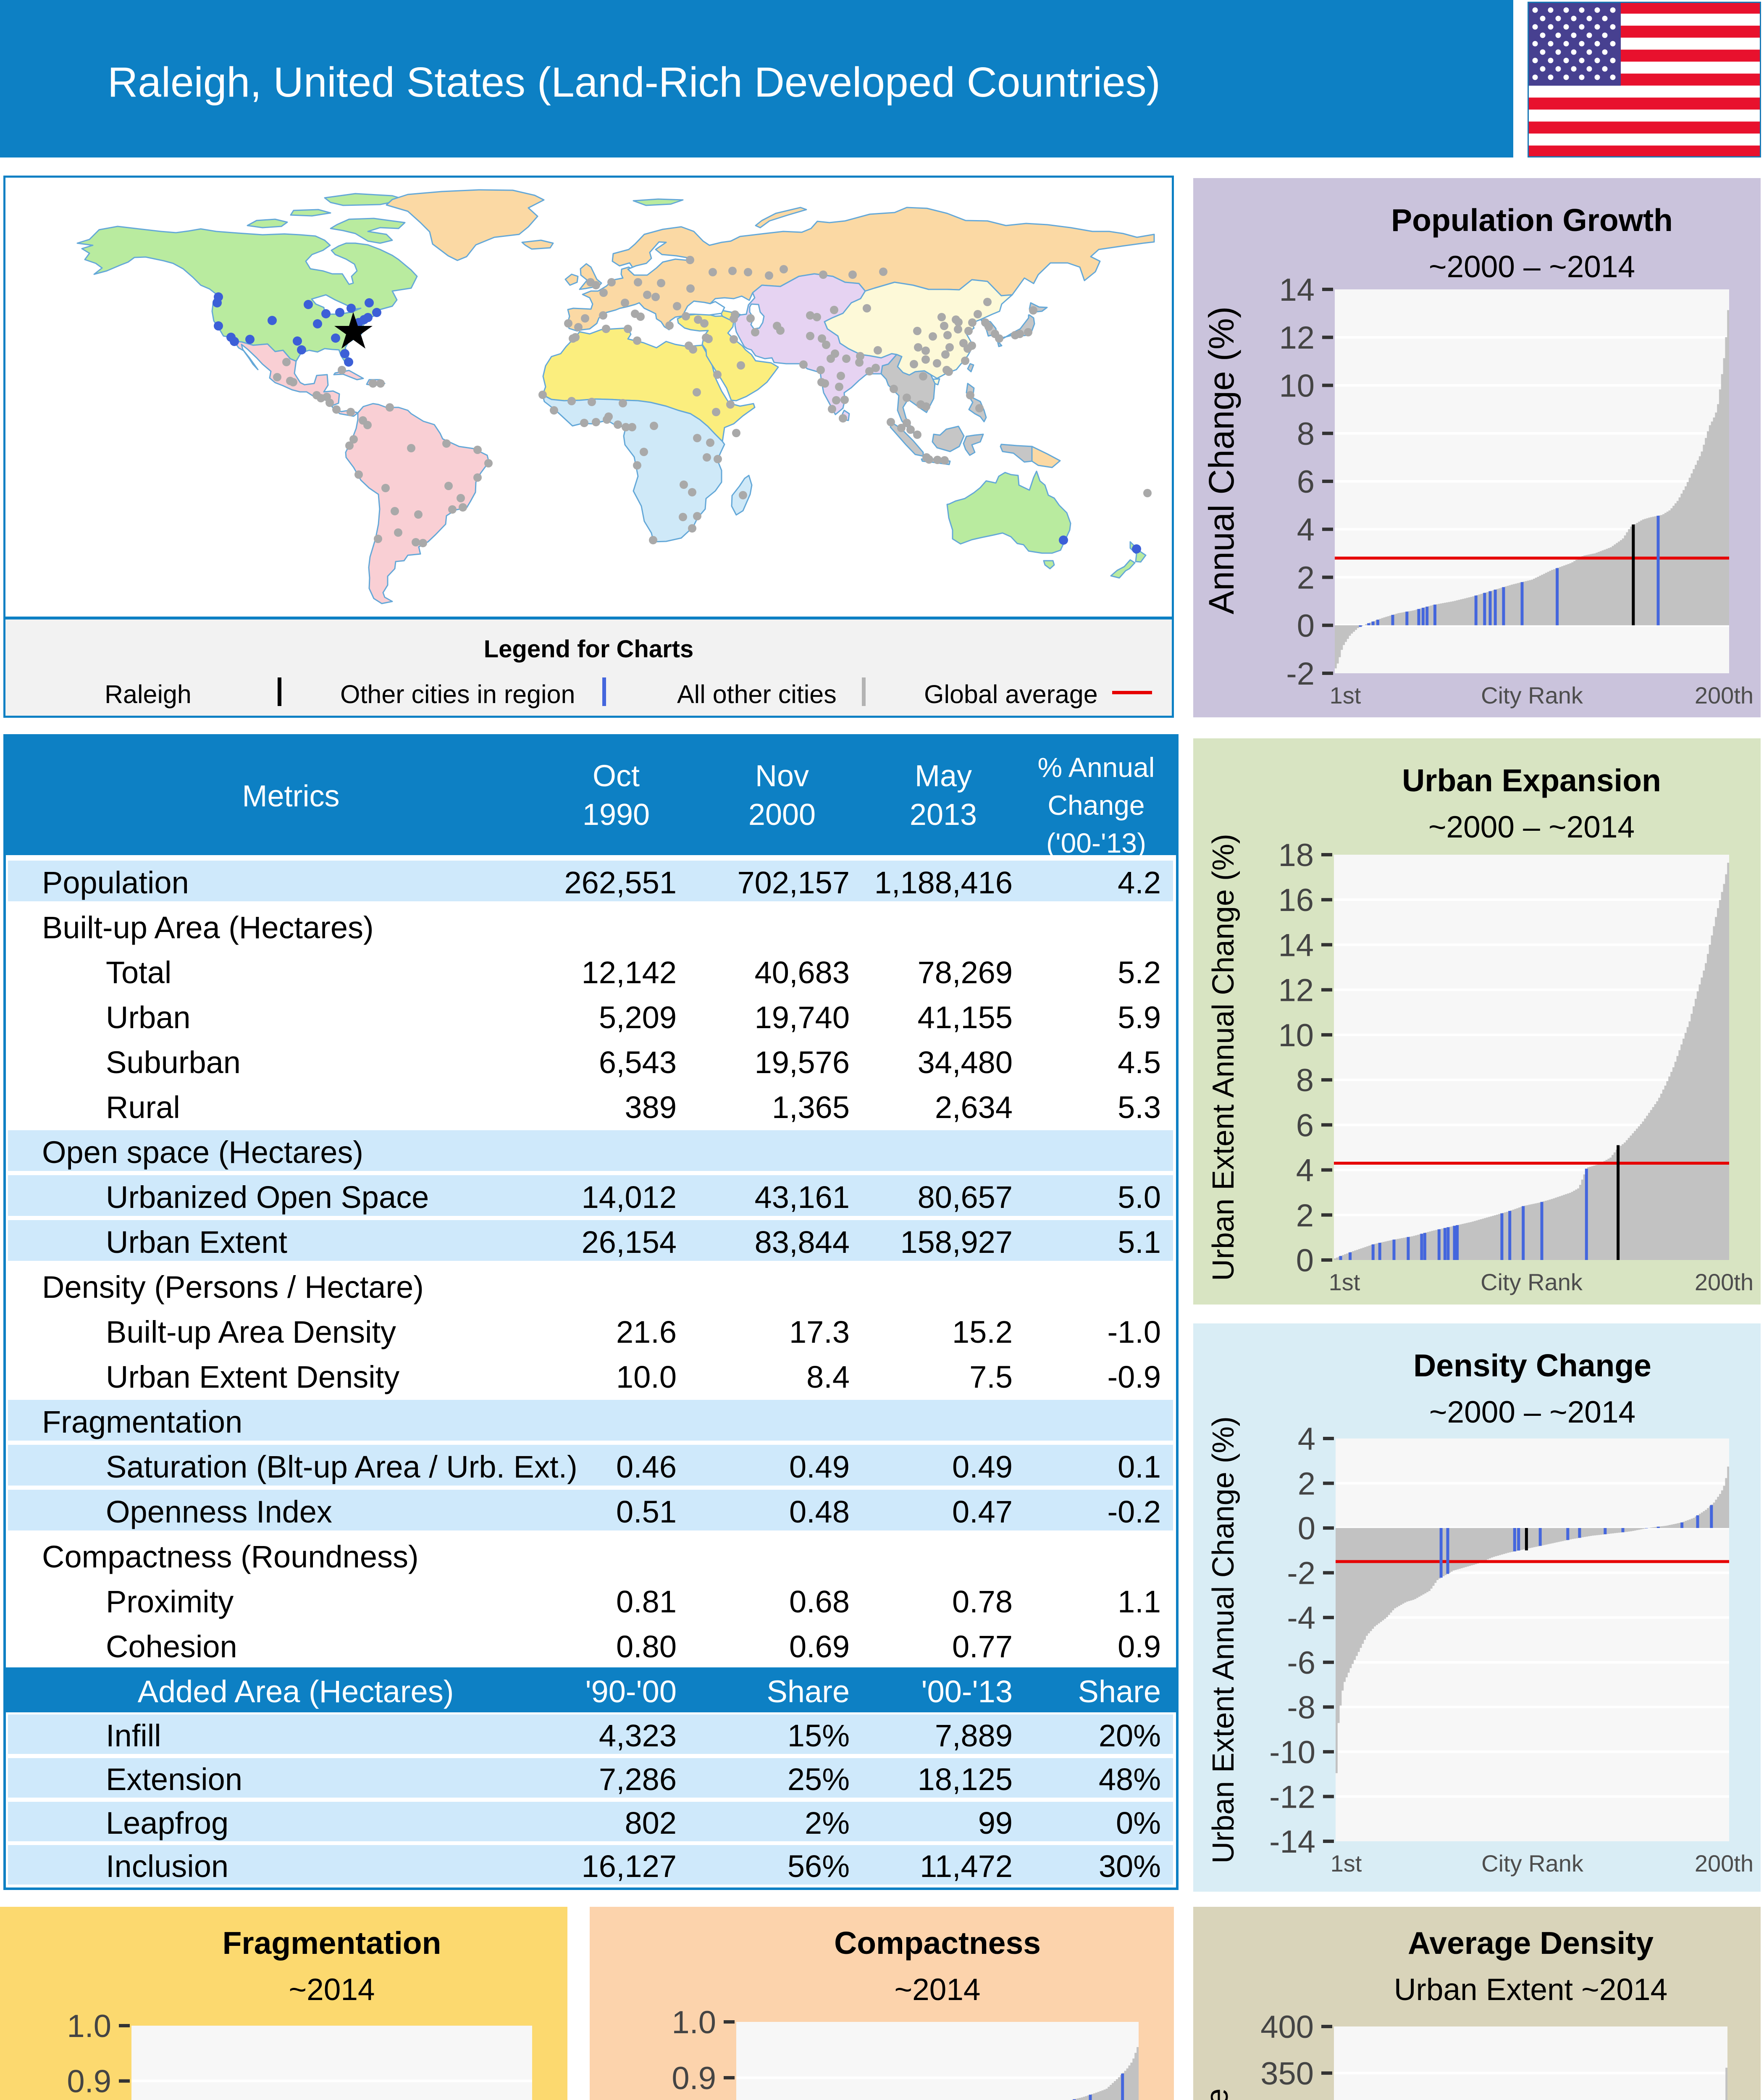 This screenshot has width=1764, height=2100. I want to click on svg-text: -10, so click(1292, 1752).